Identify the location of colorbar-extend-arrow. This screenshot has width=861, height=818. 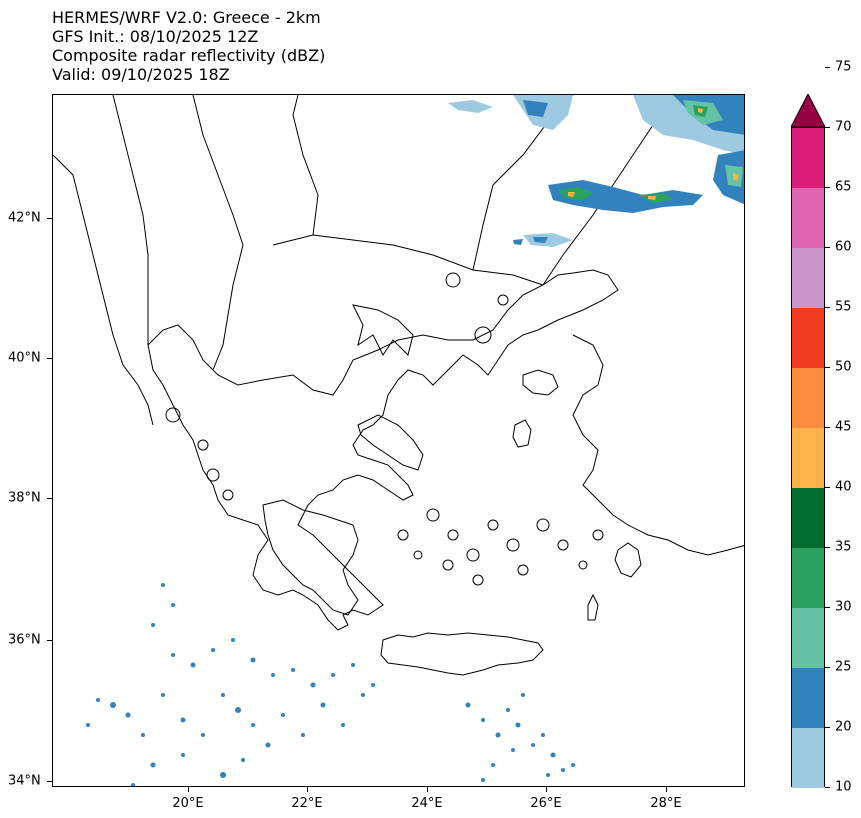
(808, 111).